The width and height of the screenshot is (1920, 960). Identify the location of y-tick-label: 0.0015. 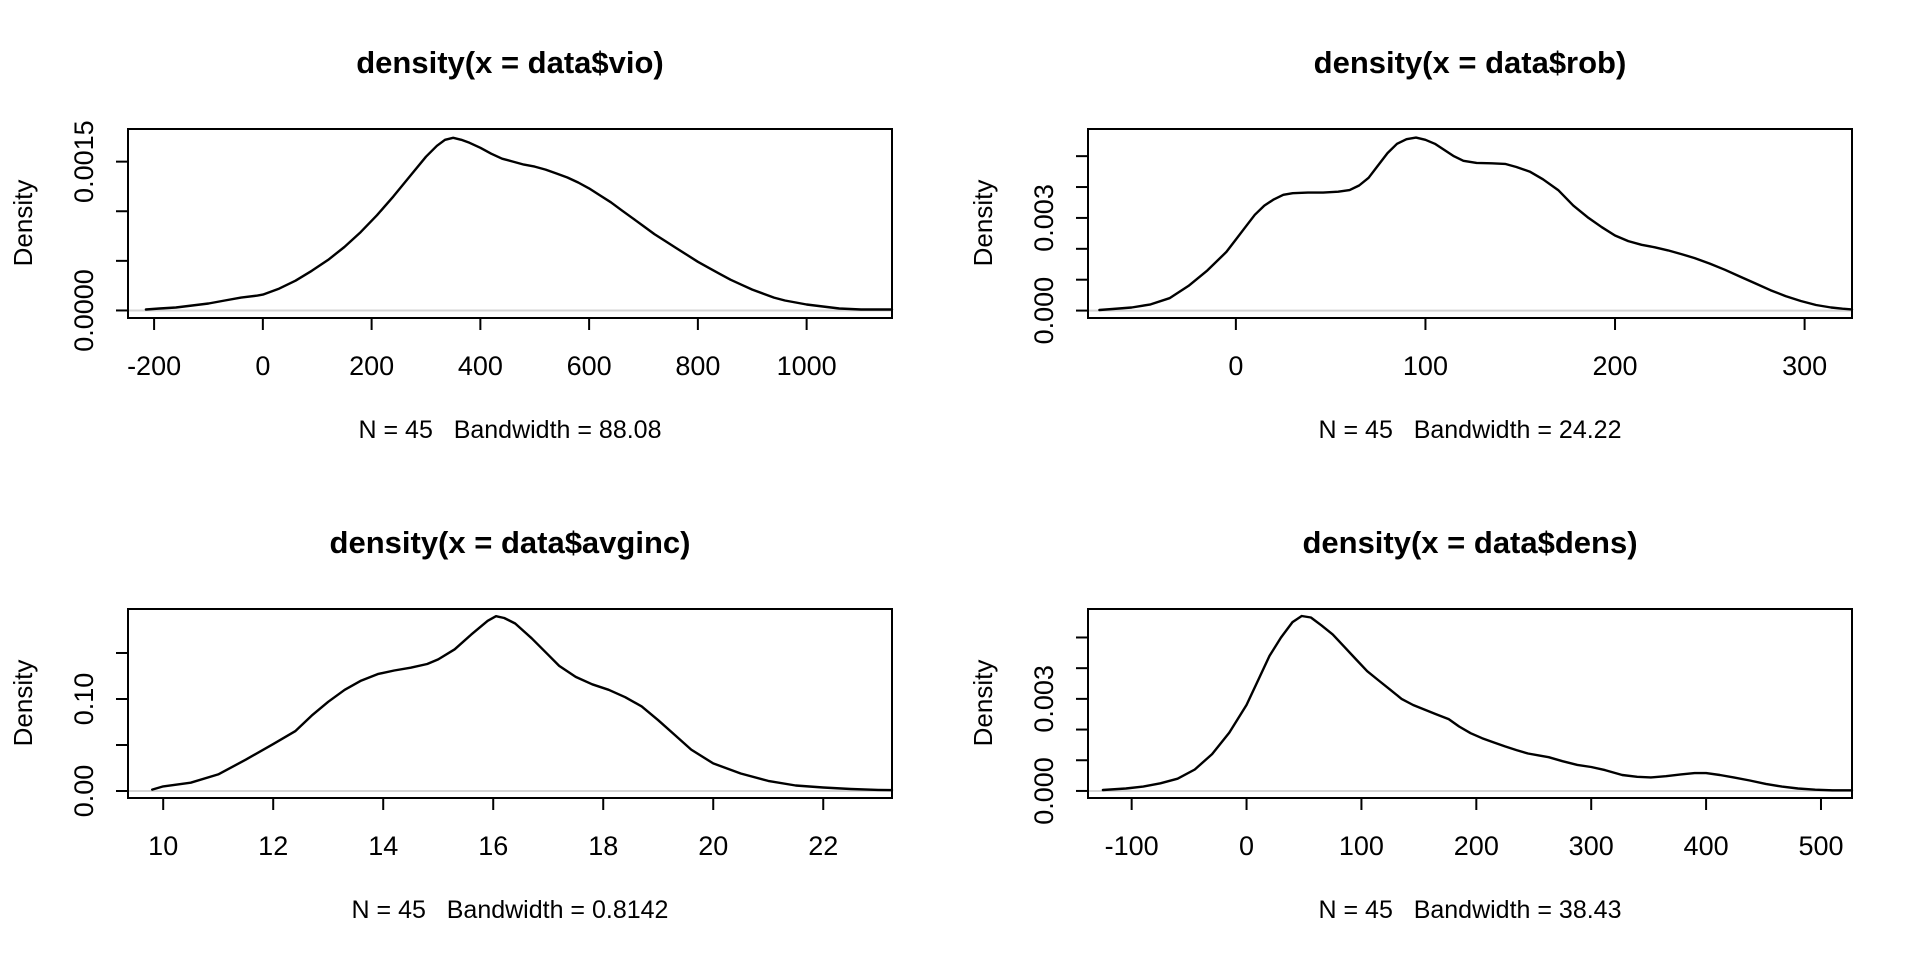
(84, 161).